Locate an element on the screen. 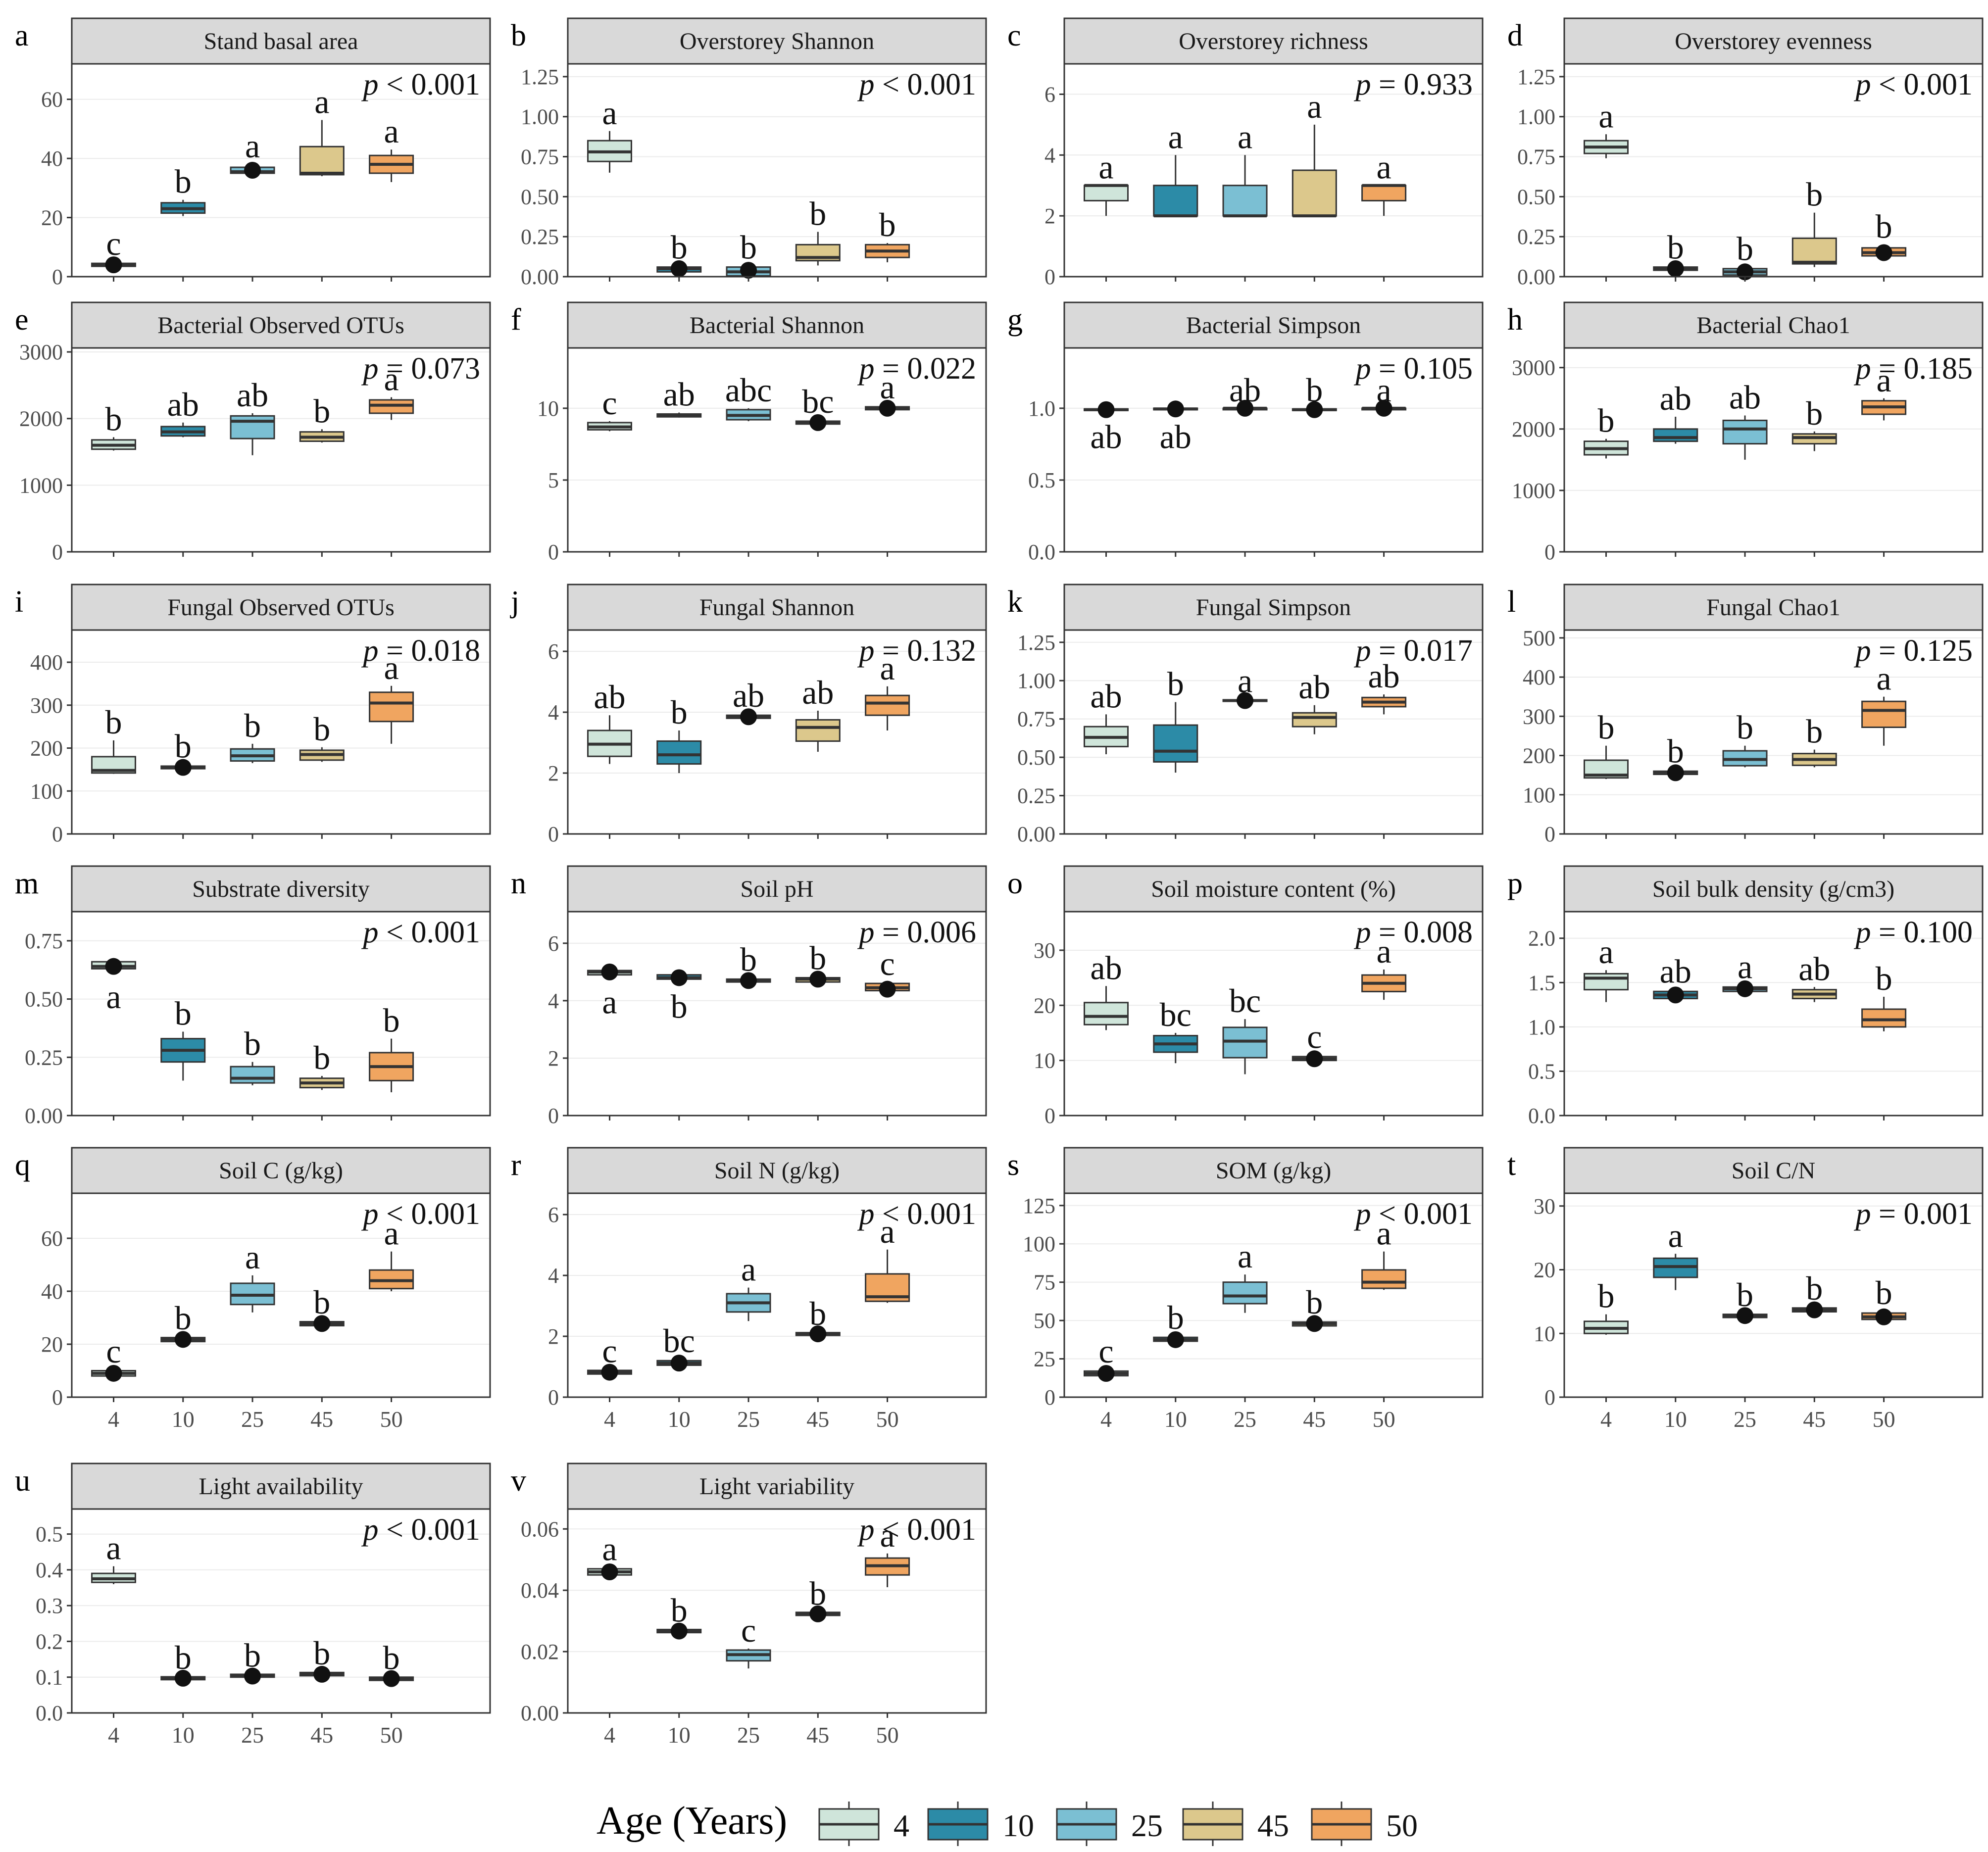 Image resolution: width=1988 pixels, height=1852 pixels. legend-label: 45 is located at coordinates (1273, 1825).